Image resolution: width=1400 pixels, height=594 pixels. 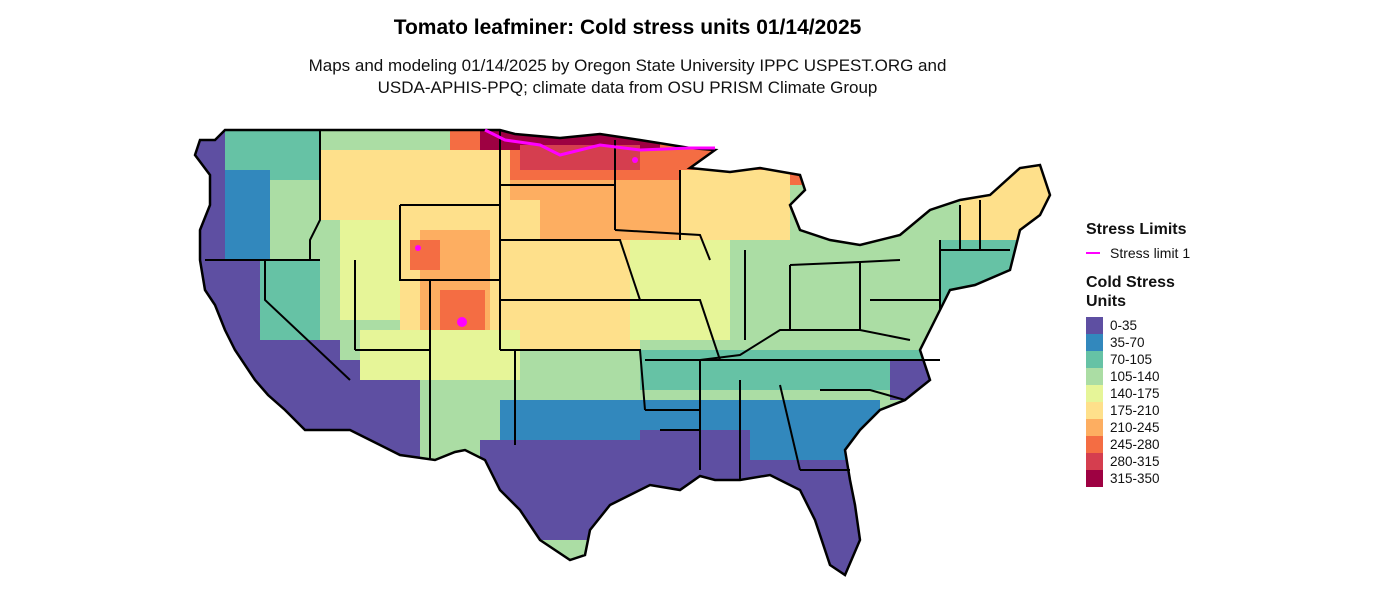 What do you see at coordinates (1186, 410) in the screenshot?
I see `legend-bin: 175-210` at bounding box center [1186, 410].